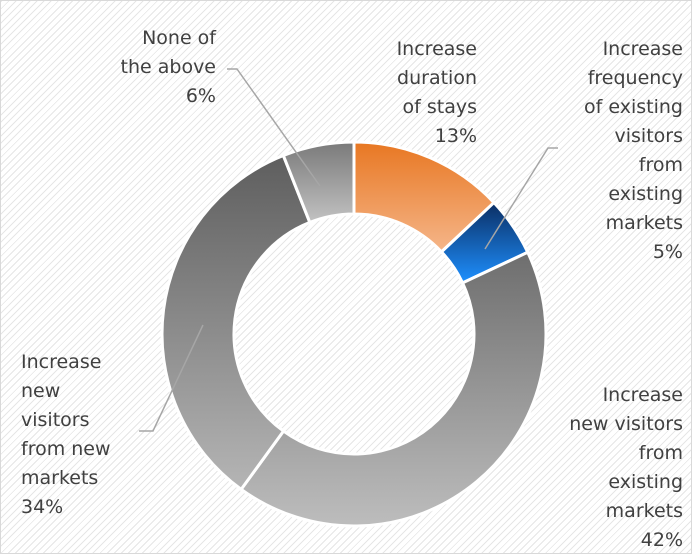 This screenshot has height=555, width=692. I want to click on slice-data-label: None of the above 6%, so click(169, 67).